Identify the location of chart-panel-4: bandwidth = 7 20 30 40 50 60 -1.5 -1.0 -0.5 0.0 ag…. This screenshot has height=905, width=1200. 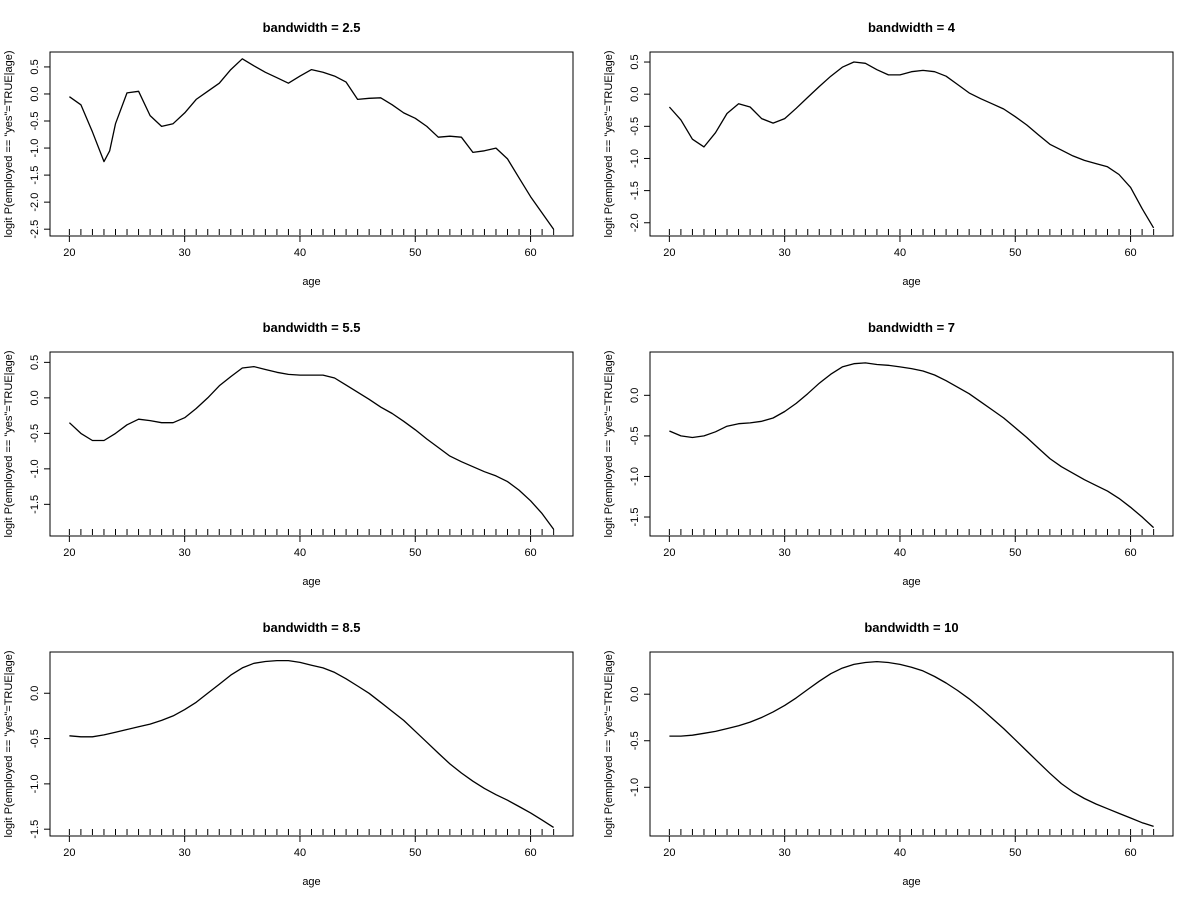
(888, 454).